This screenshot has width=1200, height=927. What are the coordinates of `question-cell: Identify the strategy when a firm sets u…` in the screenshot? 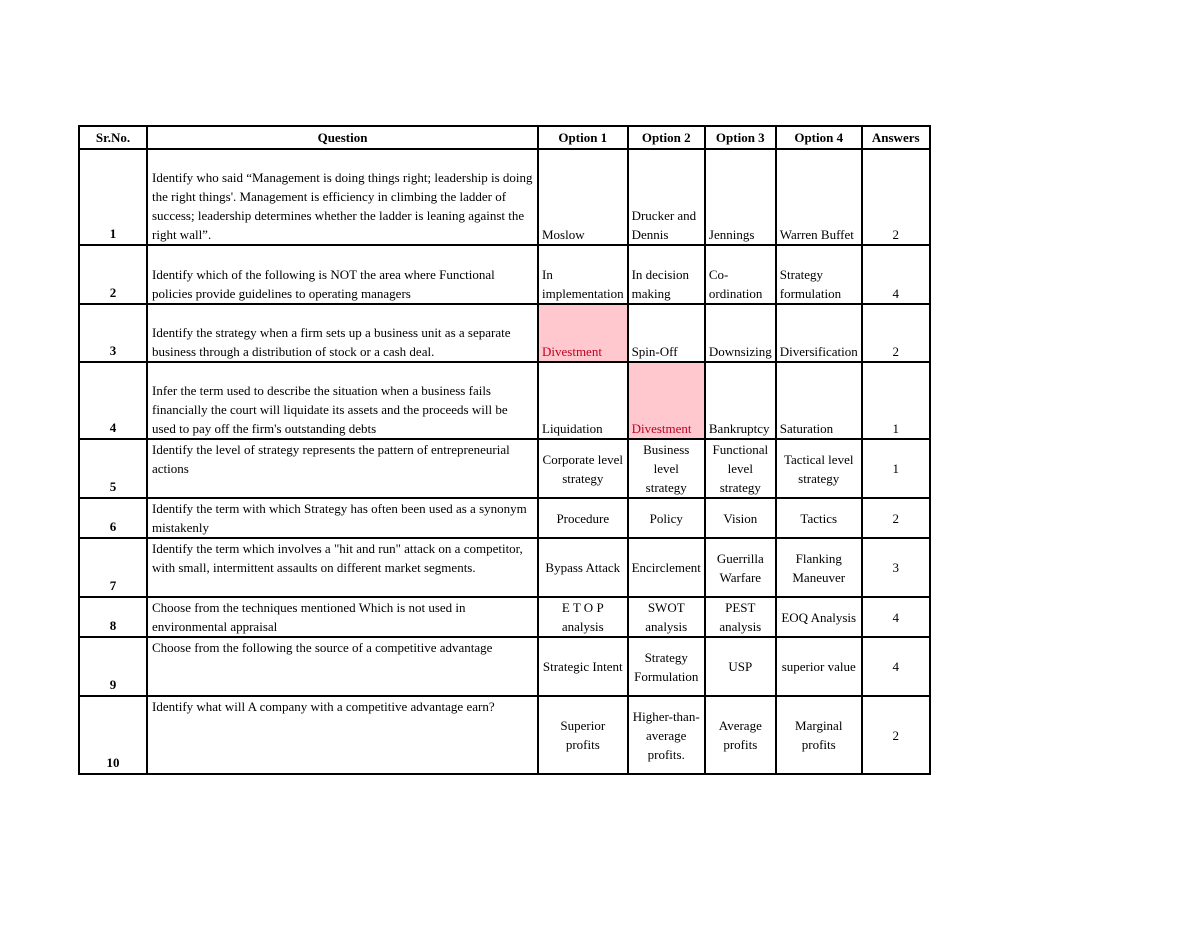 It's located at (342, 333).